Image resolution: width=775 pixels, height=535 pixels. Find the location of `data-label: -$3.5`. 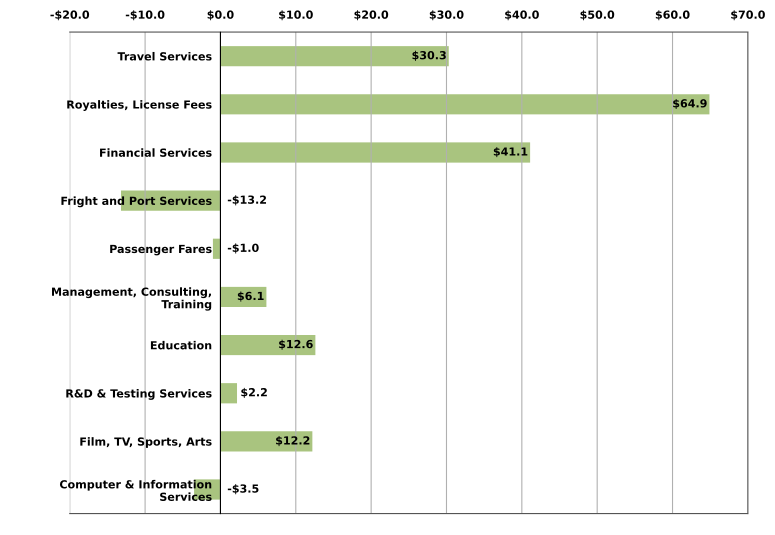

data-label: -$3.5 is located at coordinates (243, 489).